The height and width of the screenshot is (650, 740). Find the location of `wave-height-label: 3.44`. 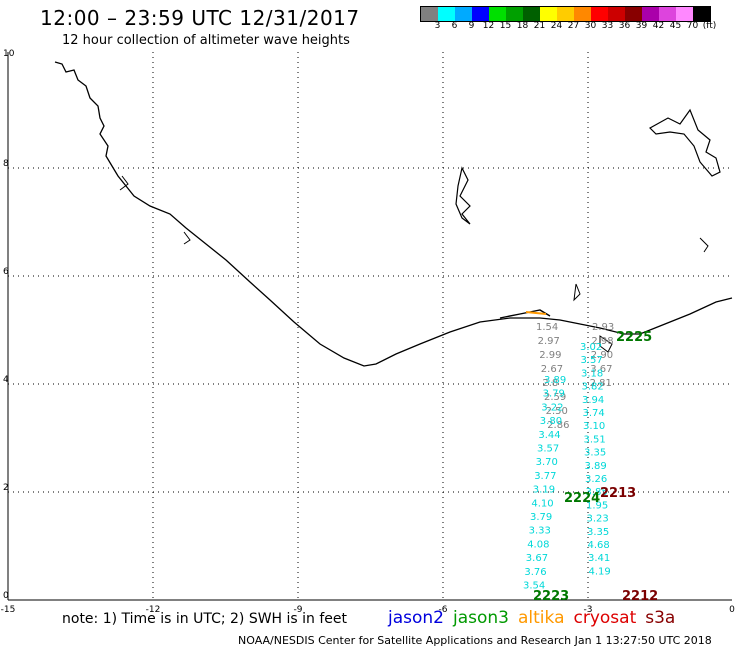

wave-height-label: 3.44 is located at coordinates (549, 435).